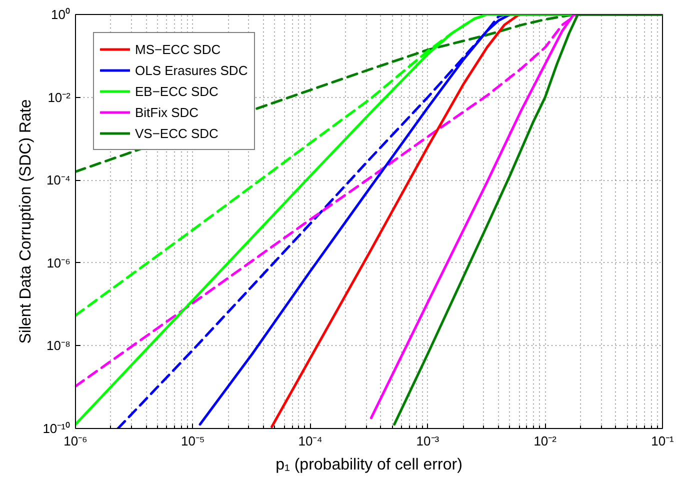 The image size is (692, 478). I want to click on y-tick-label: 10⁻¹⁰, so click(56, 428).